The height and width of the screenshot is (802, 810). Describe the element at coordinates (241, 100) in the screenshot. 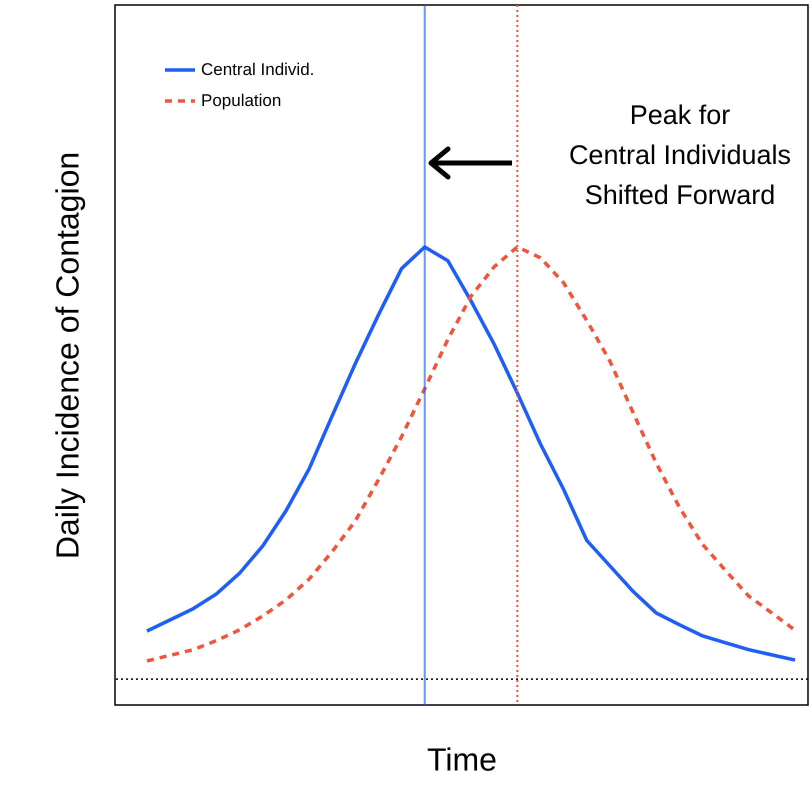

I see `legend-label: Population` at that location.